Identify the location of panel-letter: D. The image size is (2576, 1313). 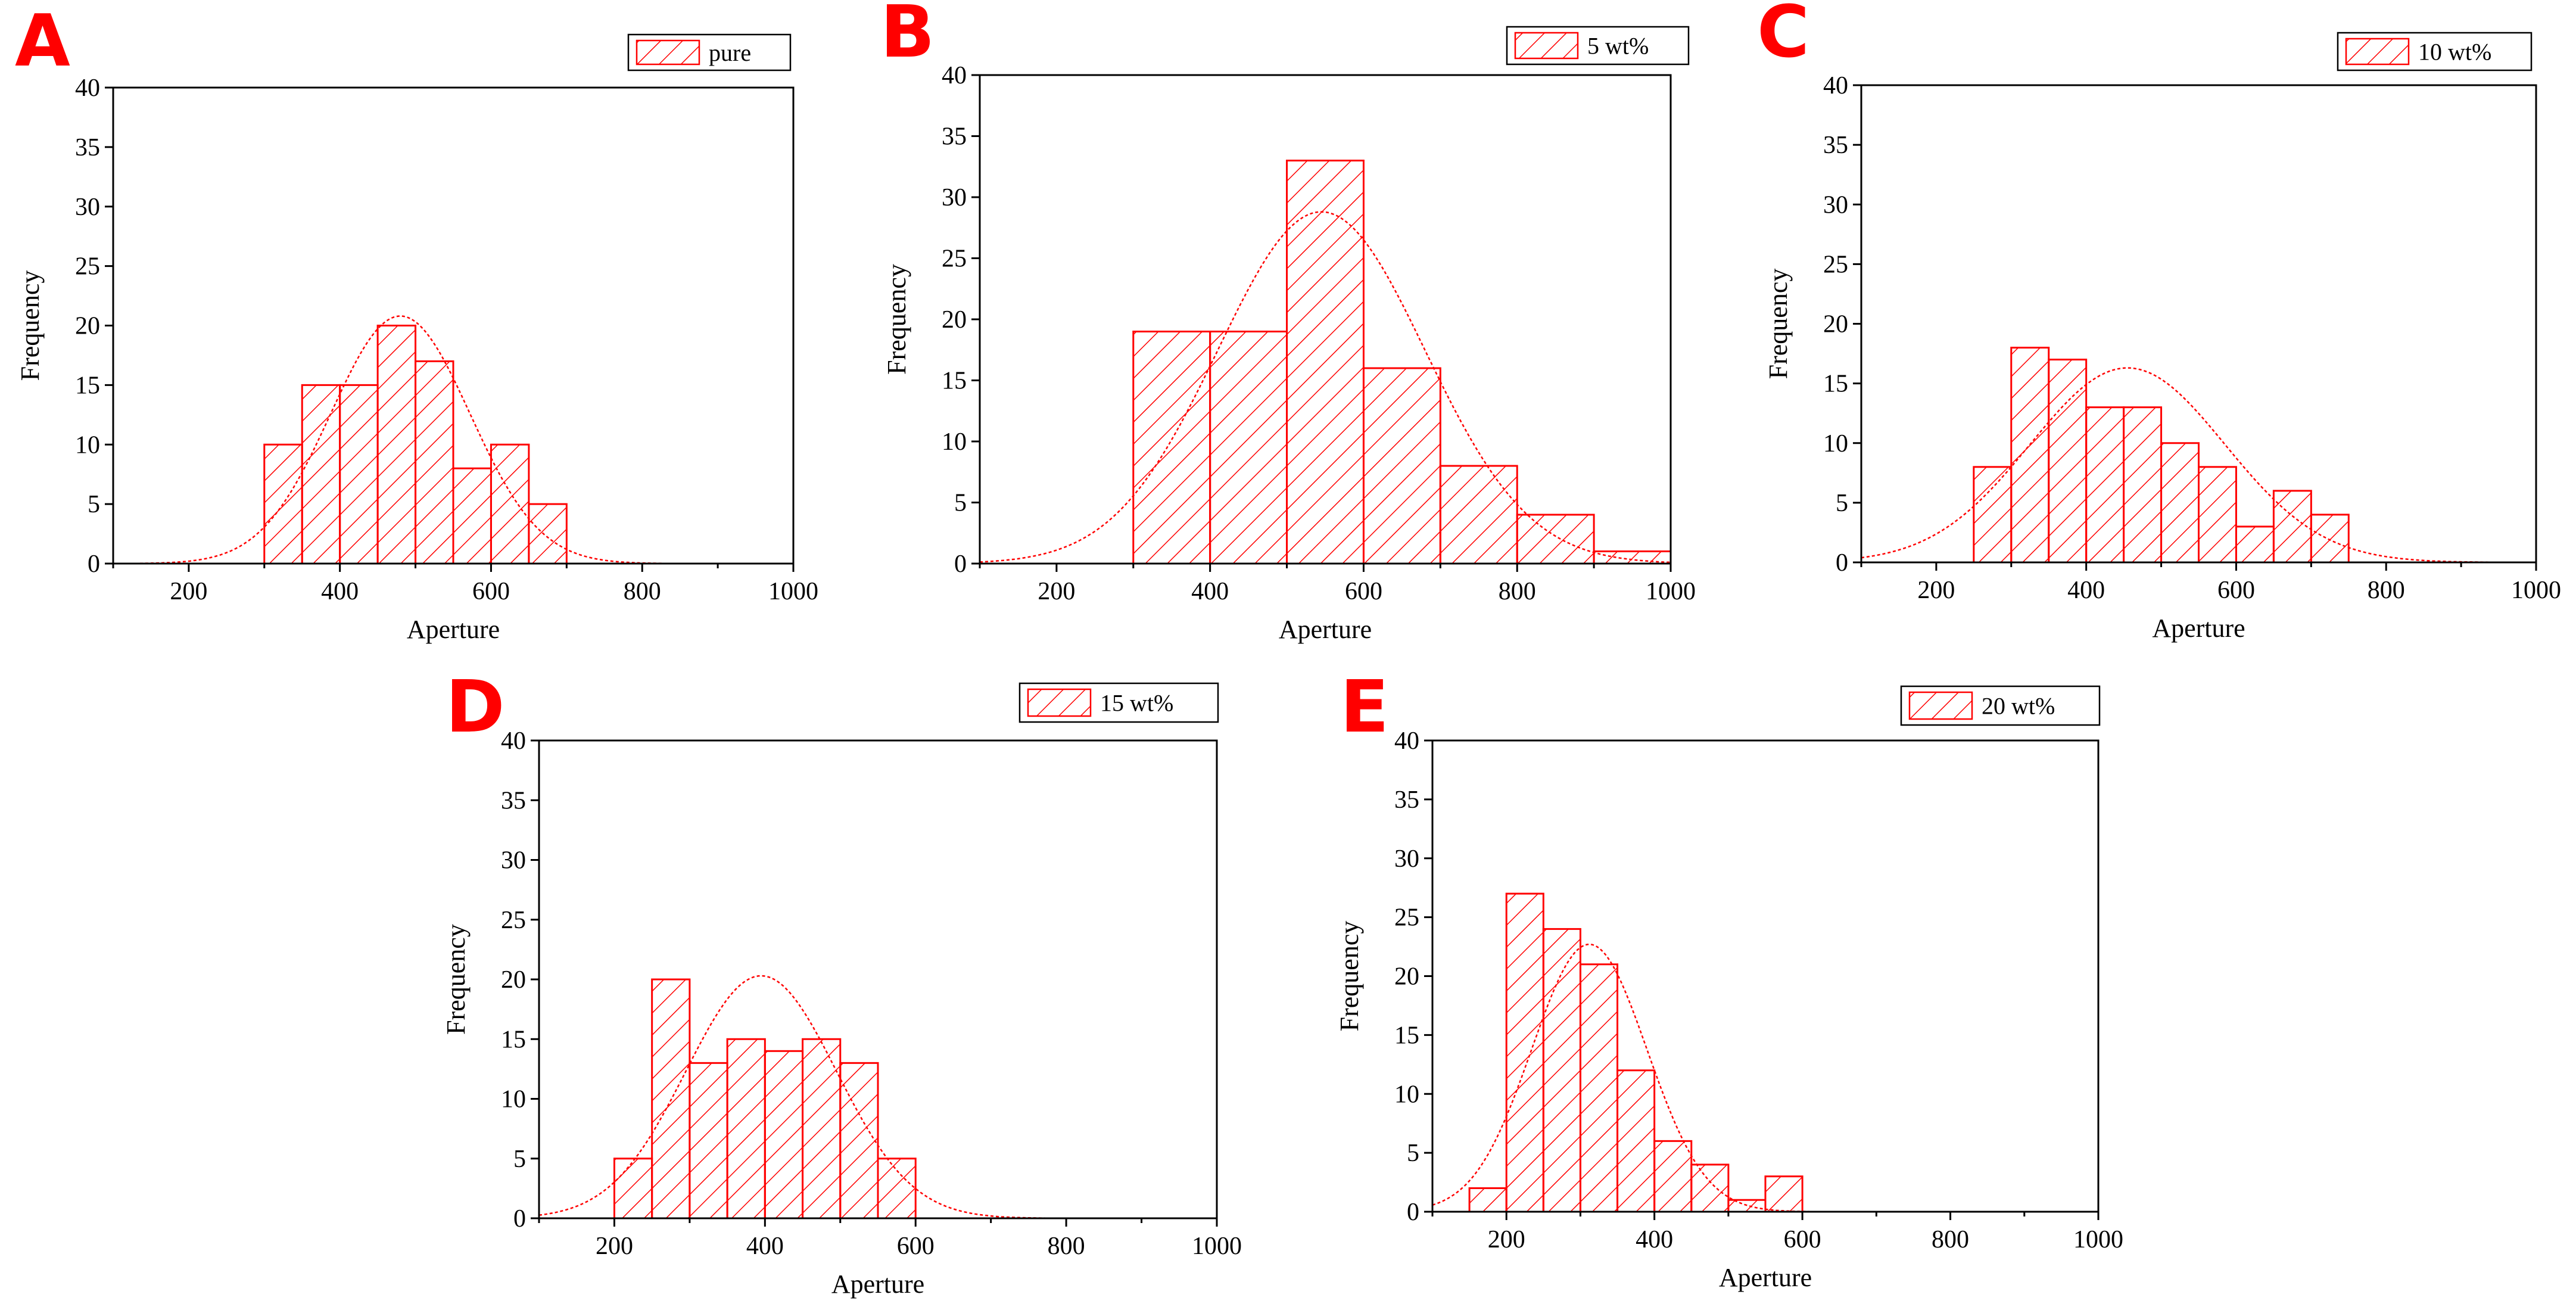
(475, 707).